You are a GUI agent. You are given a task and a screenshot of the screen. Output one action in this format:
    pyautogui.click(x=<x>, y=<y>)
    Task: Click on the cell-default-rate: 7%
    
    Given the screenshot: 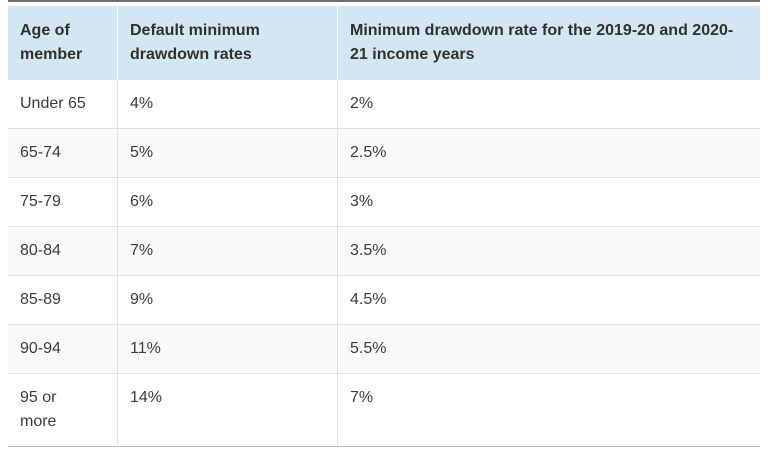 What is the action you would take?
    pyautogui.click(x=227, y=251)
    